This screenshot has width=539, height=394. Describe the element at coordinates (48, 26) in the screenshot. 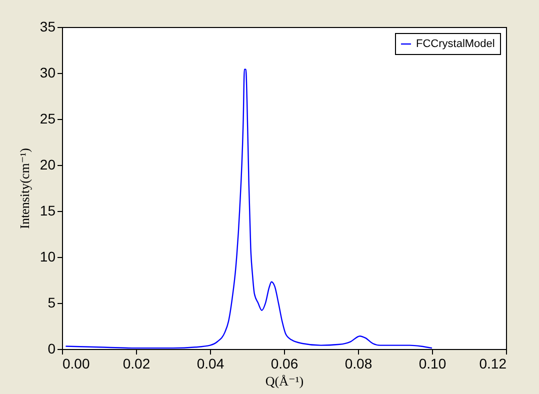

I see `y-tick-label: 35` at that location.